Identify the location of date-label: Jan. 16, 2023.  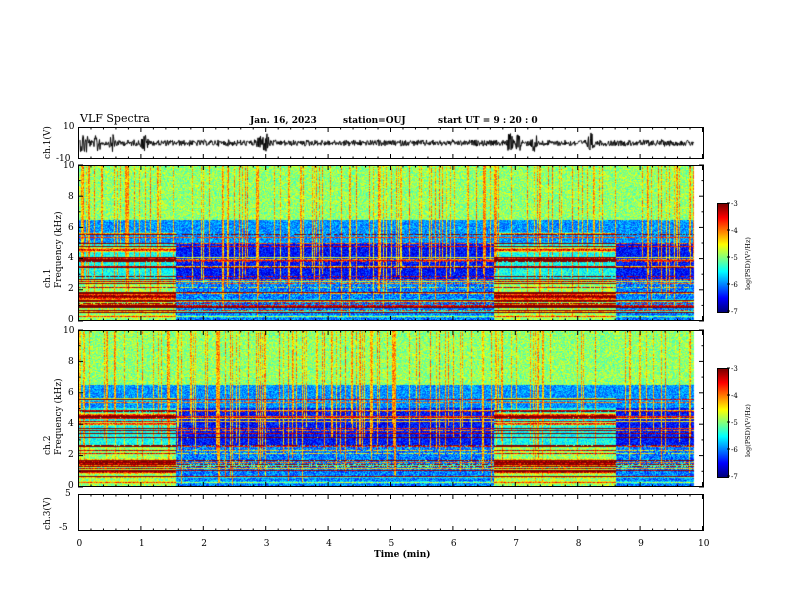
(283, 121).